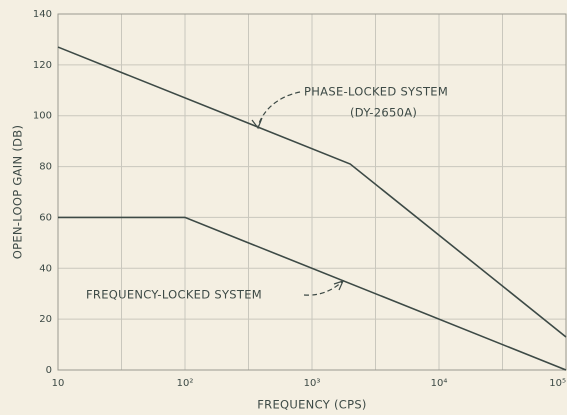 Image resolution: width=567 pixels, height=415 pixels. I want to click on series-label: PHASE-LOCKED SYSTEM, so click(376, 92).